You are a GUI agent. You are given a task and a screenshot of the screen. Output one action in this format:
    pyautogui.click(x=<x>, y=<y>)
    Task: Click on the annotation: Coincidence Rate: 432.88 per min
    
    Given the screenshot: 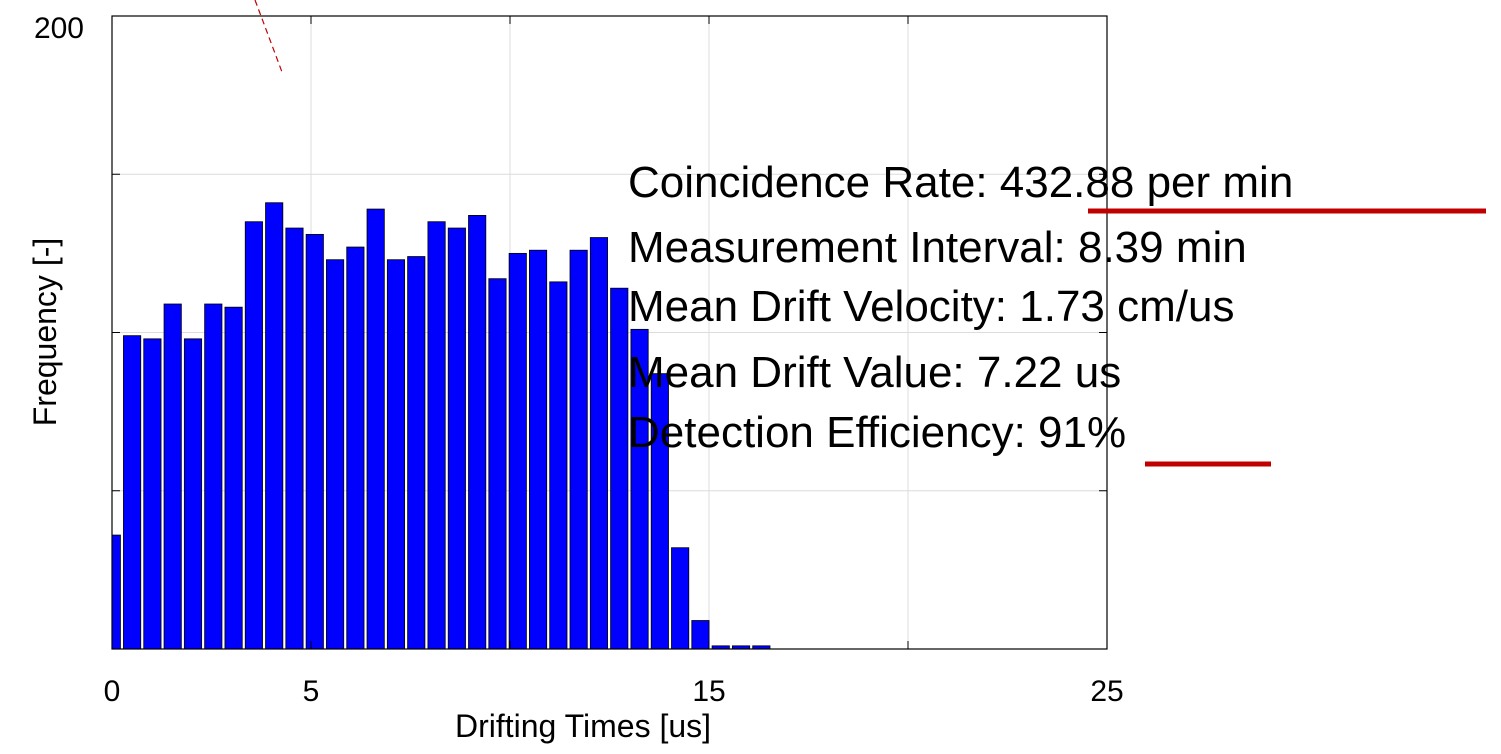 What is the action you would take?
    pyautogui.click(x=960, y=182)
    